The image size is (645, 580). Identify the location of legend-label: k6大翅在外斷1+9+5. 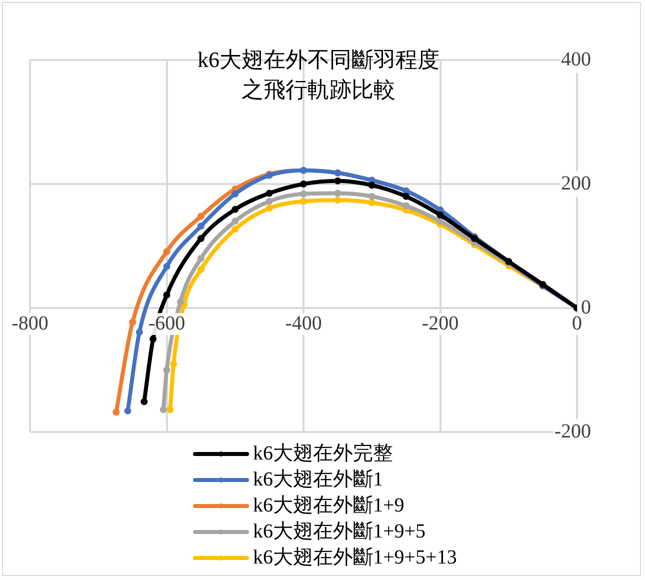
(339, 531).